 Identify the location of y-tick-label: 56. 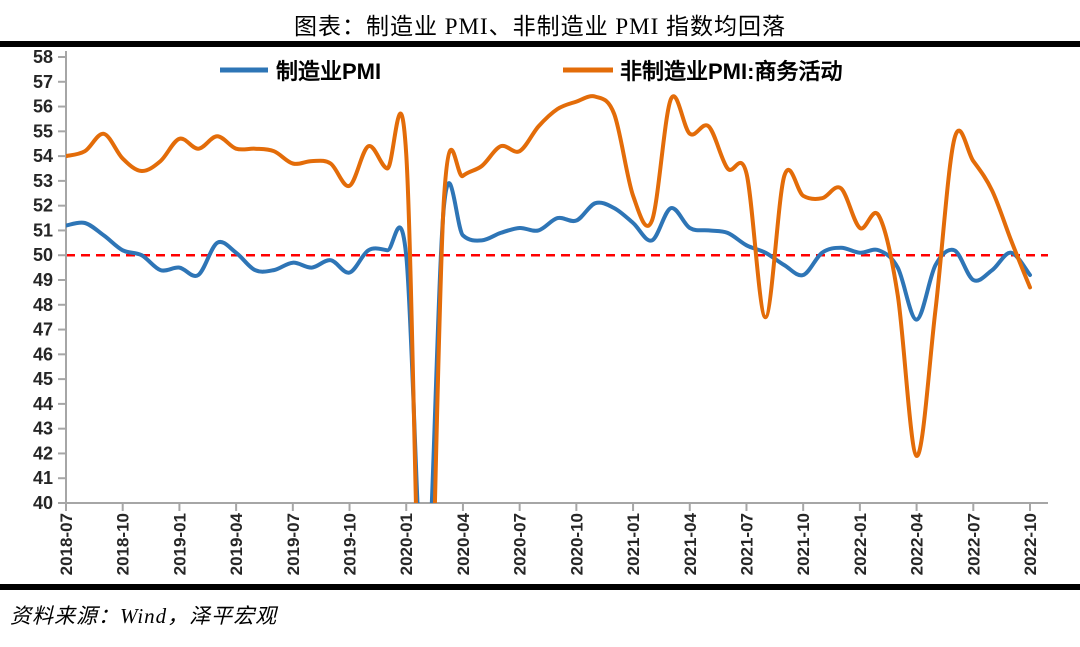
(43, 107).